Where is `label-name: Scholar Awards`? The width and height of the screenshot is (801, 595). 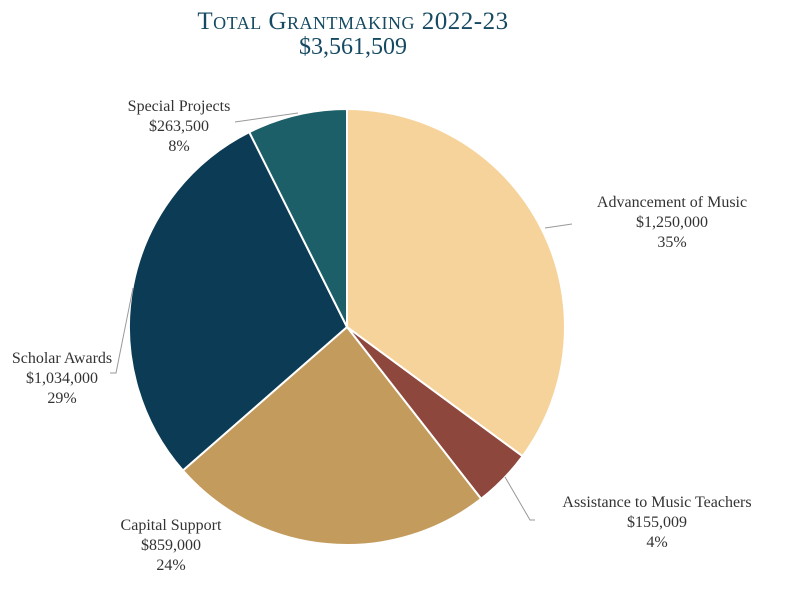
label-name: Scholar Awards is located at coordinates (62, 358).